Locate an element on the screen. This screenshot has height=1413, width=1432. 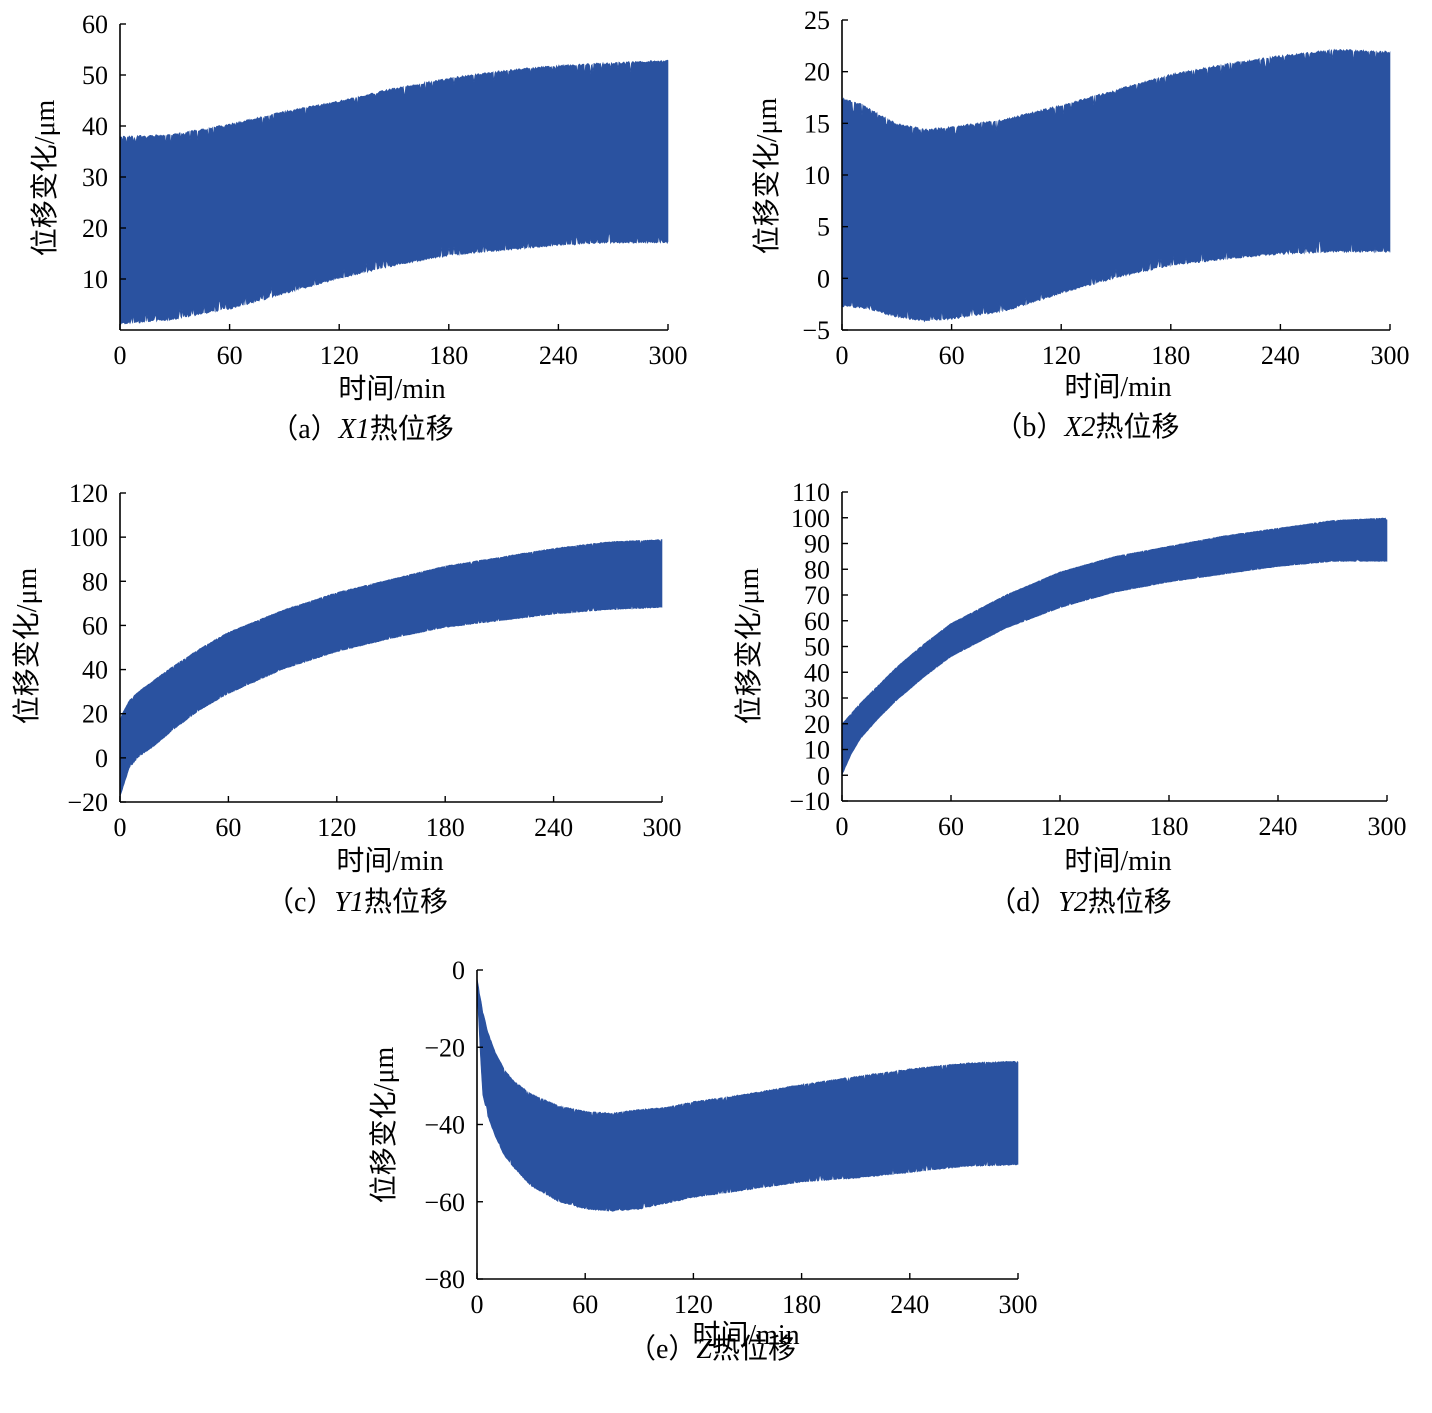
y-tick-label: 120 is located at coordinates (88, 493).